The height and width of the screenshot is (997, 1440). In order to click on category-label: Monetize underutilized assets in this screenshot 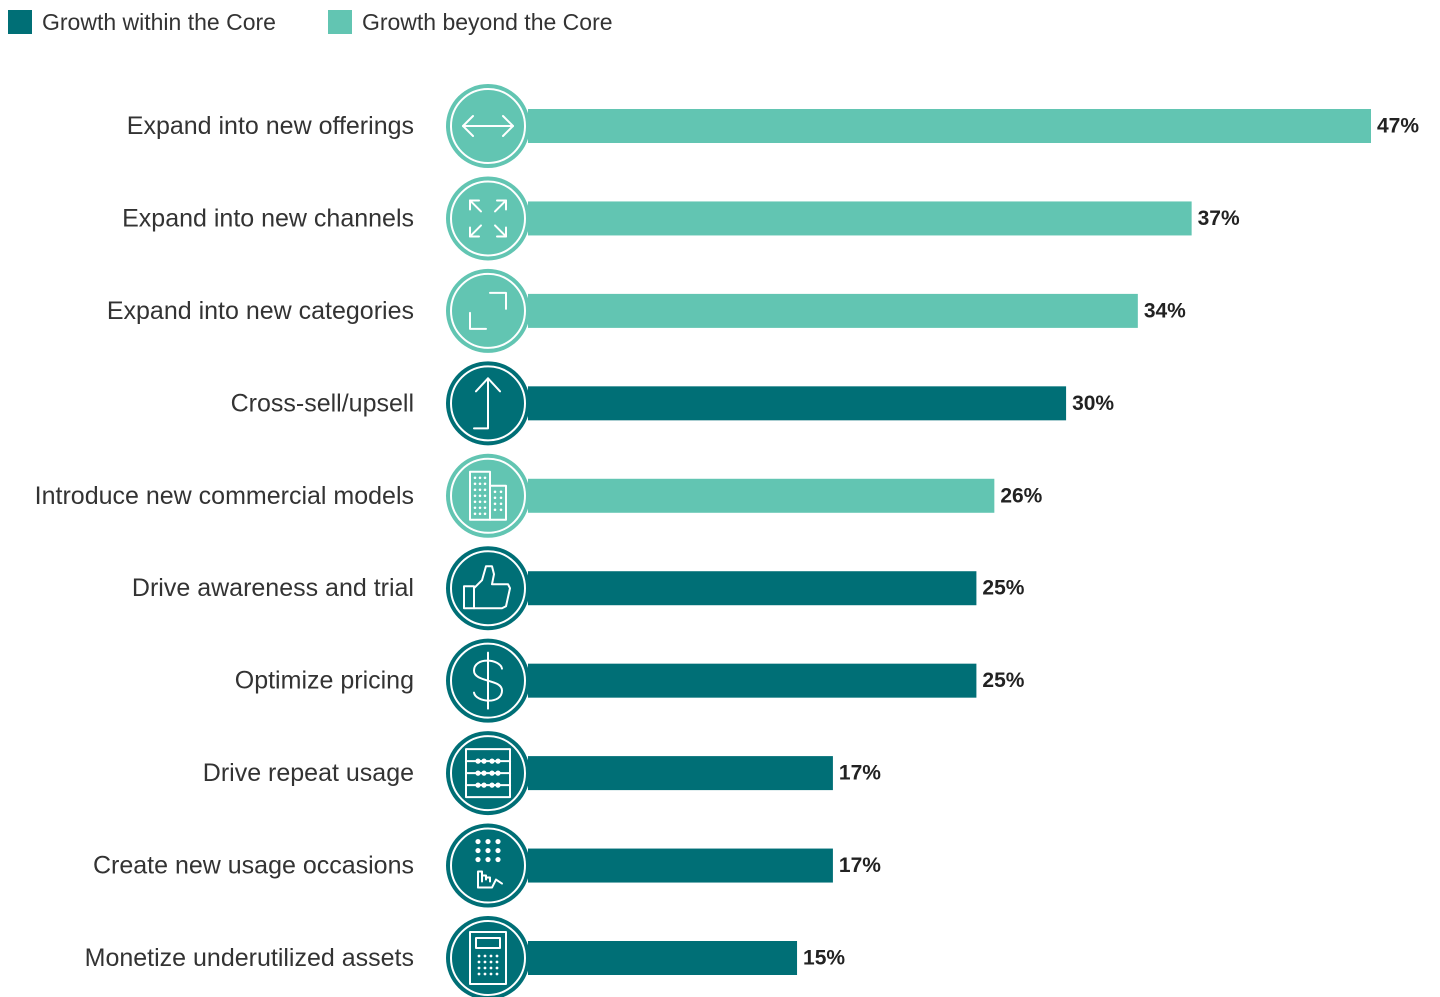, I will do `click(249, 958)`.